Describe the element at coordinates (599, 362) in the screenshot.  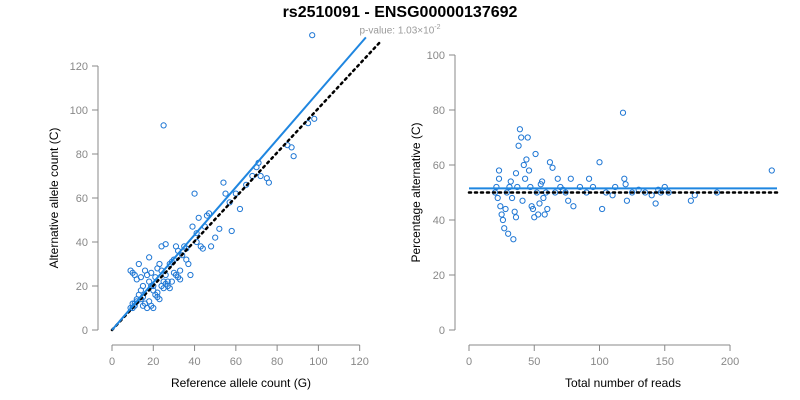
I see `right-x-tick-label: 100` at that location.